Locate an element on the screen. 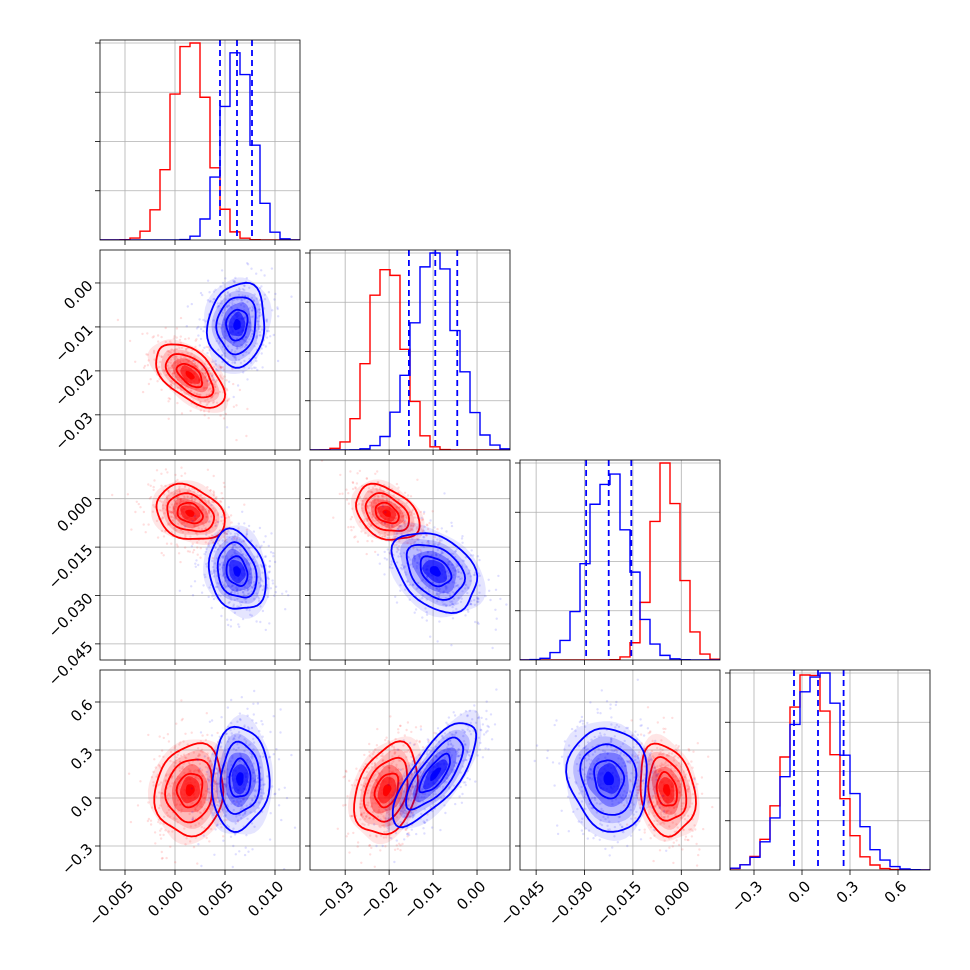 This screenshot has width=970, height=970. hist-2-red-series is located at coordinates (620, 561).